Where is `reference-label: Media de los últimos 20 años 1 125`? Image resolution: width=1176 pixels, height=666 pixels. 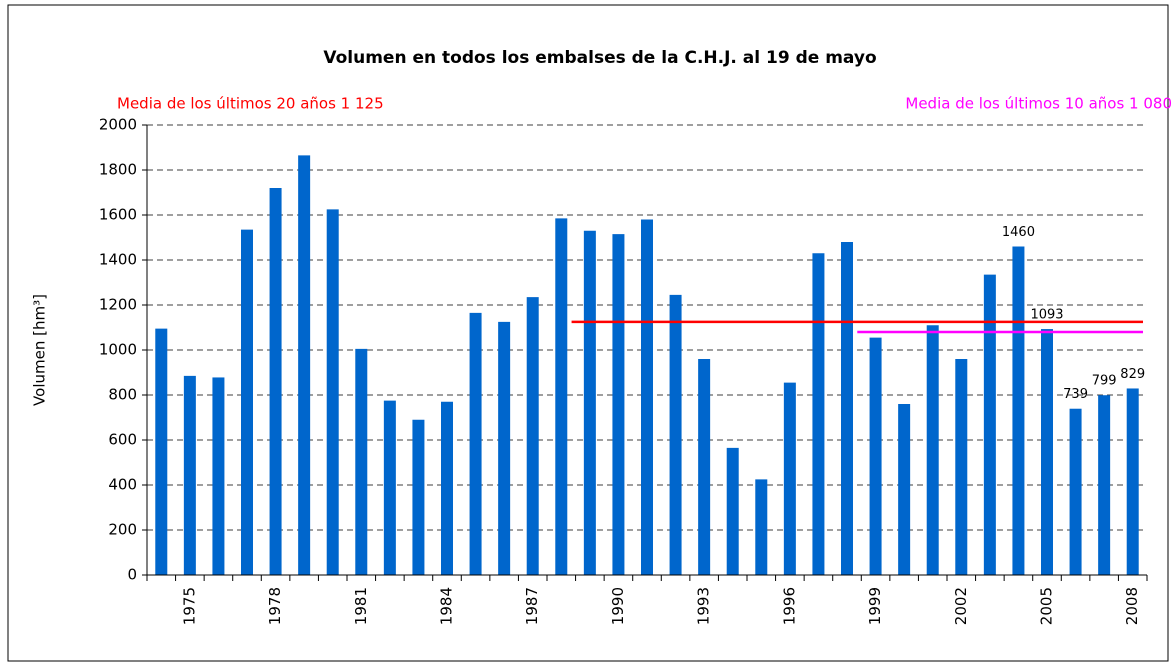
reference-label: Media de los últimos 20 años 1 125 is located at coordinates (250, 104).